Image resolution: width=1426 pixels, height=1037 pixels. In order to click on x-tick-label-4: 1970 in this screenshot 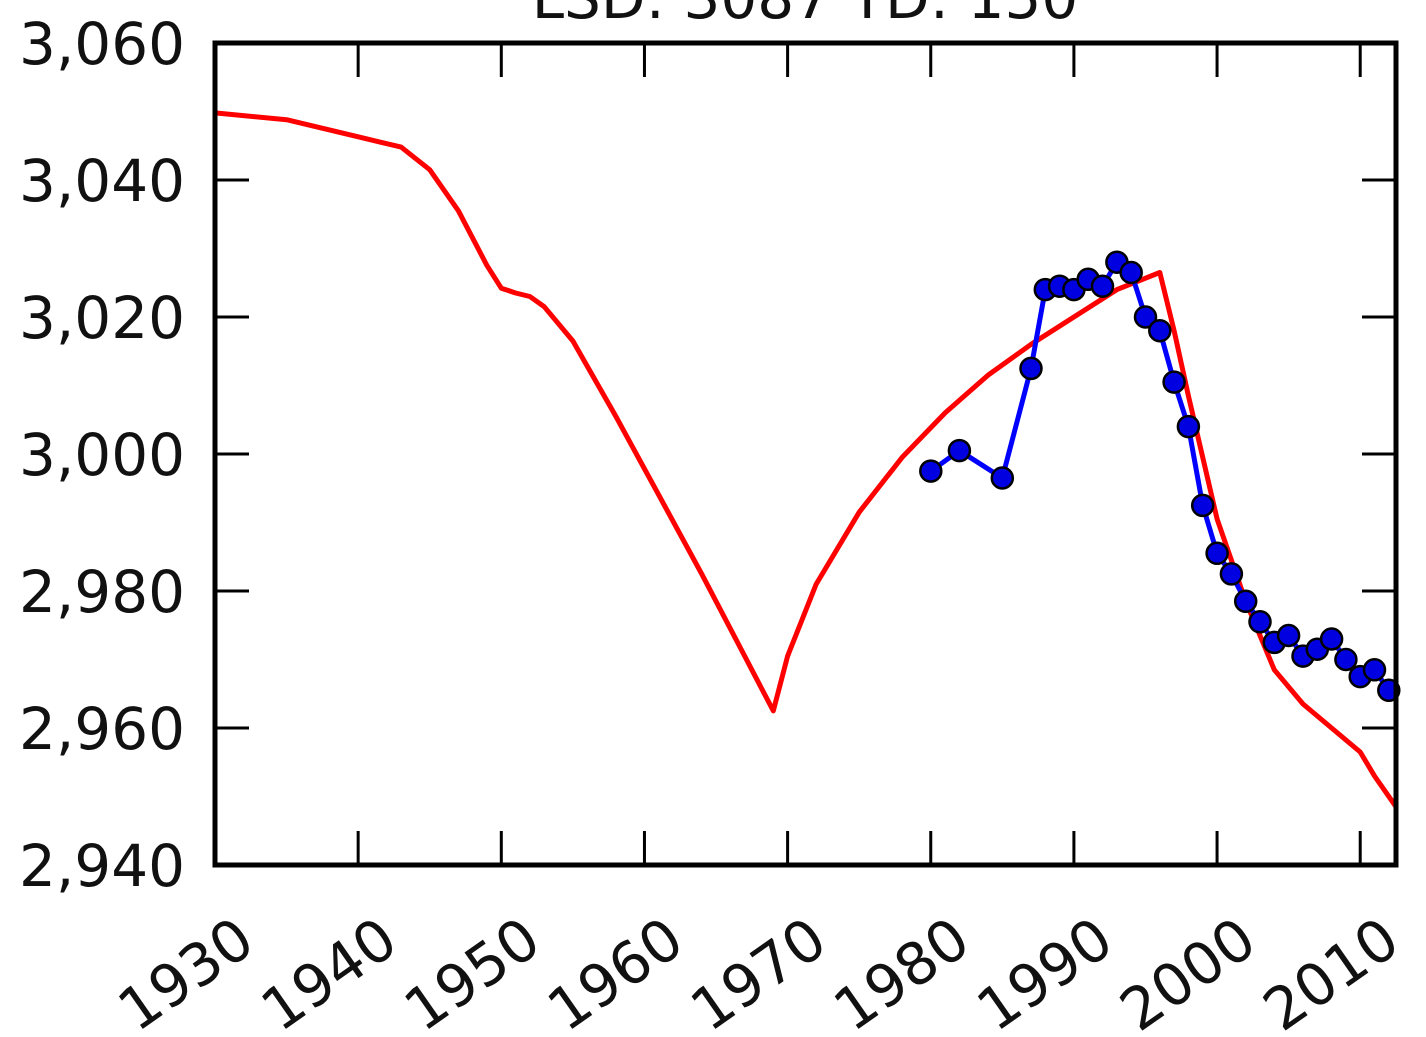, I will do `click(758, 970)`.